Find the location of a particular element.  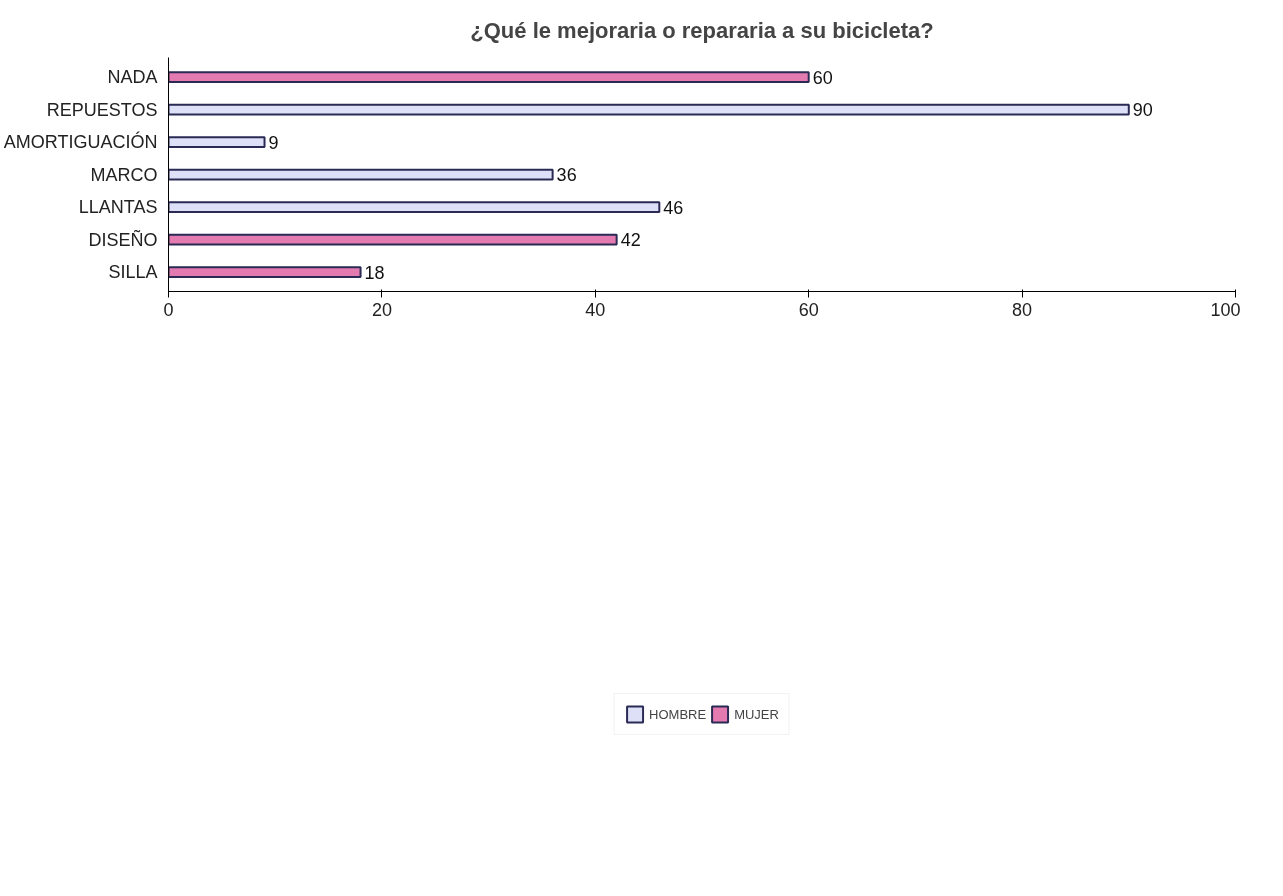

y-tick-label: AMORTIGUACIÓN is located at coordinates (80, 141).